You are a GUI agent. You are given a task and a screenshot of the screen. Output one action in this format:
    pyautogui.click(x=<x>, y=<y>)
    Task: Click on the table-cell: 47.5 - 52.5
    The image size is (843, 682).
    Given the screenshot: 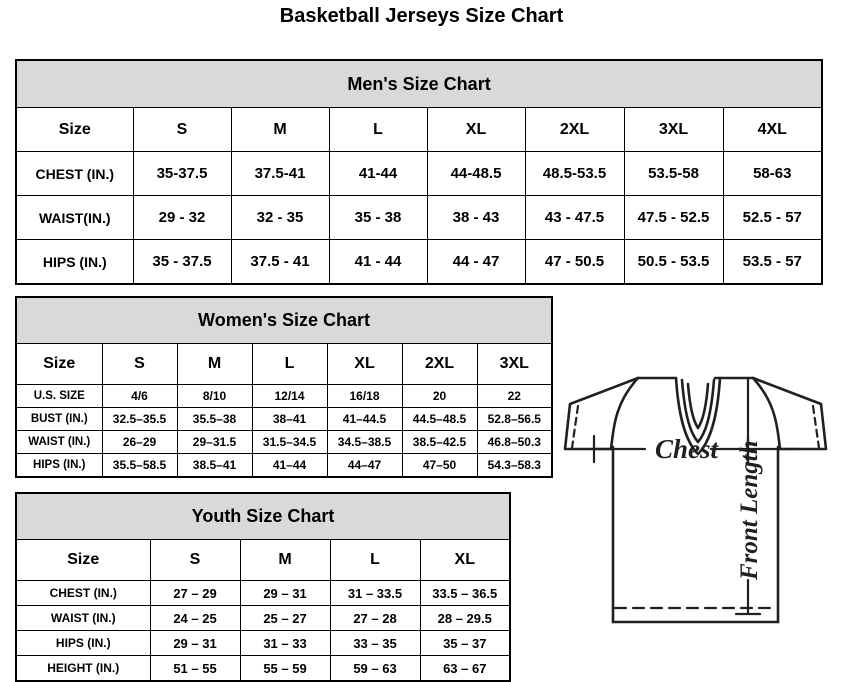 What is the action you would take?
    pyautogui.click(x=673, y=217)
    